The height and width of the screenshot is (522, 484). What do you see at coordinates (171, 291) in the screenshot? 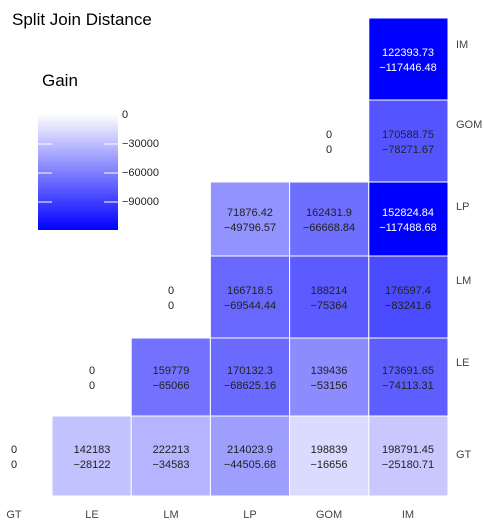
I see `cell-lm-lm-upper-label: 0` at bounding box center [171, 291].